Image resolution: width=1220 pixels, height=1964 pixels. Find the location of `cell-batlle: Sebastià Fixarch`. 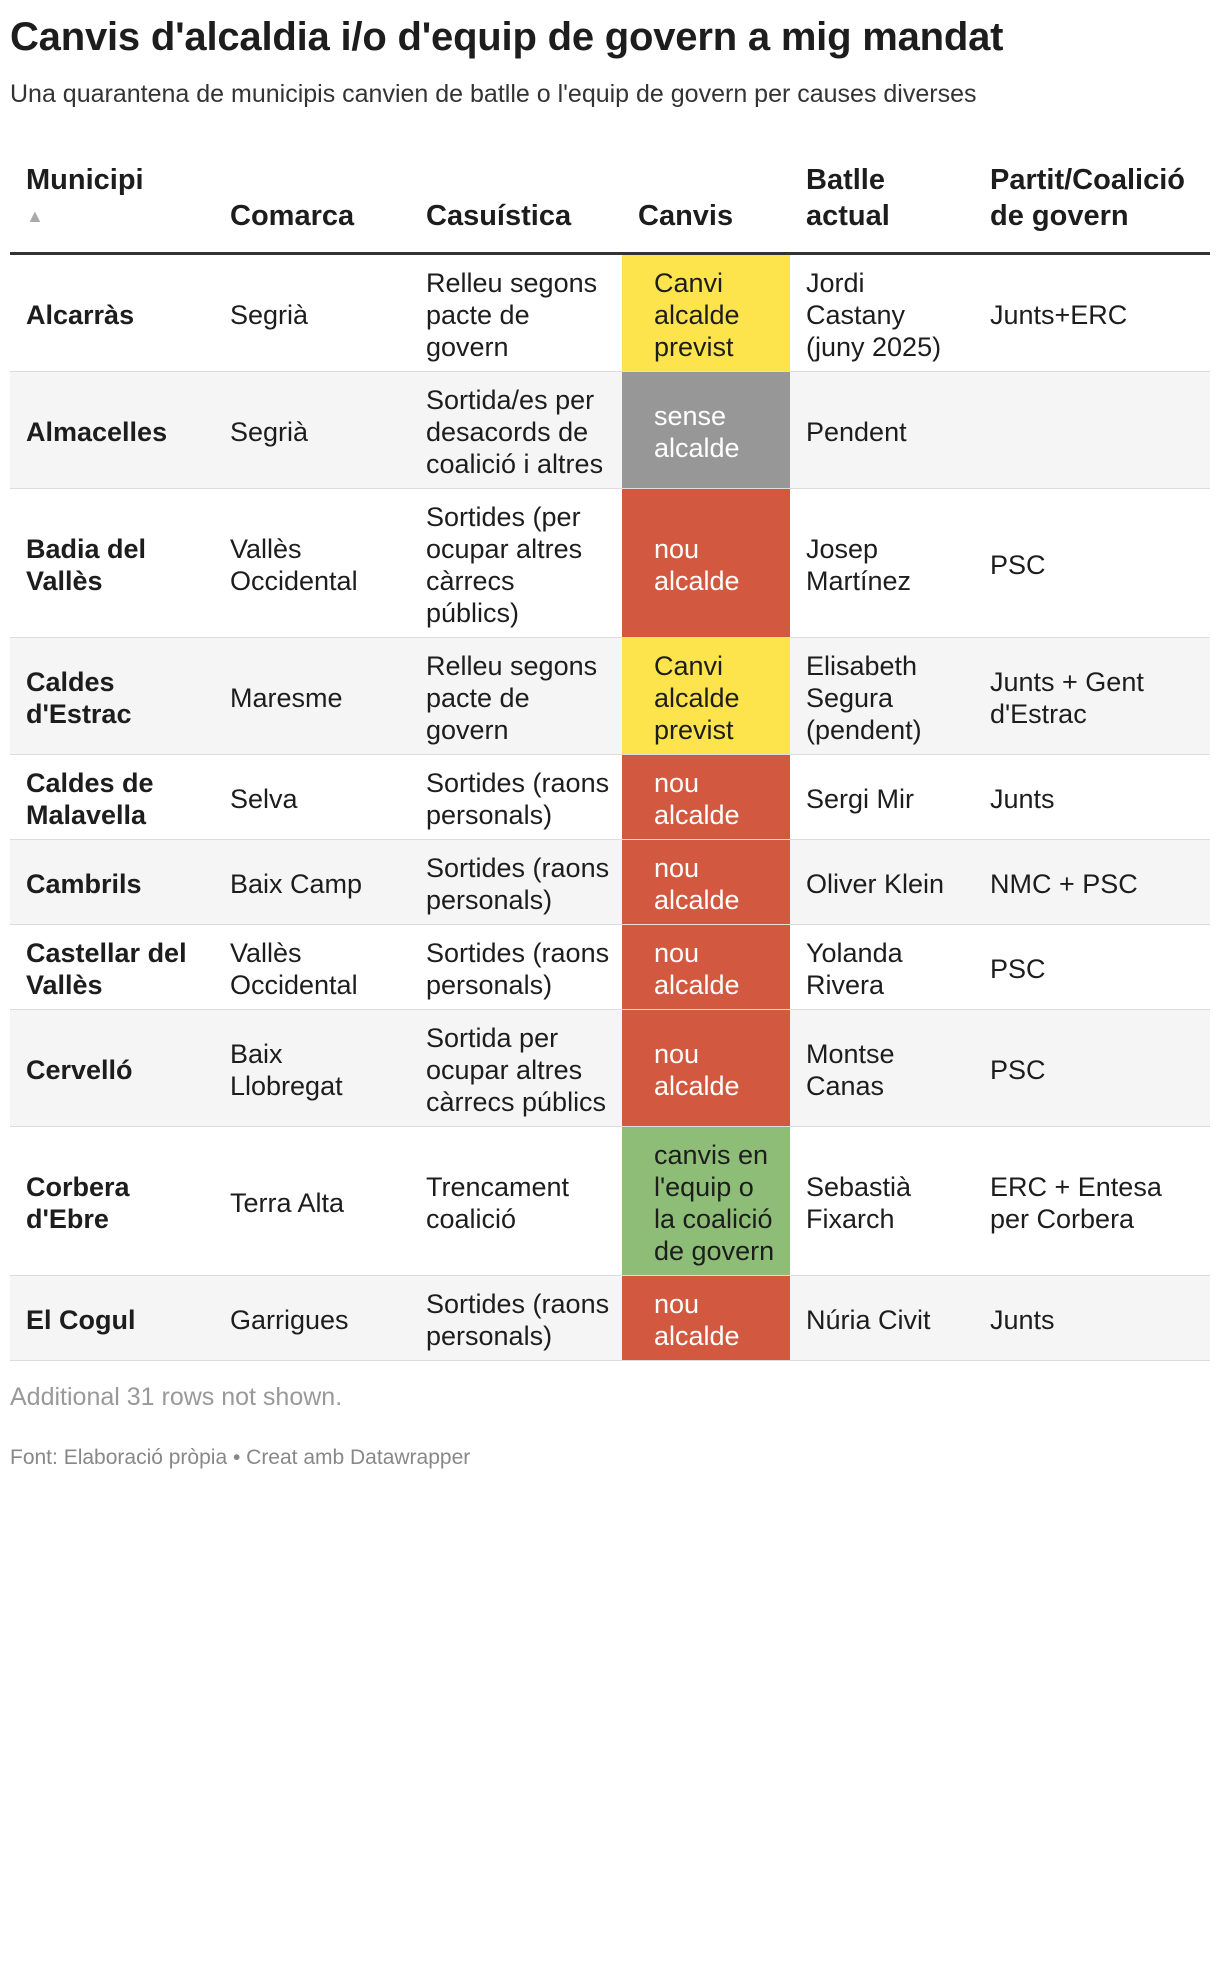

cell-batlle: Sebastià Fixarch is located at coordinates (882, 1201).